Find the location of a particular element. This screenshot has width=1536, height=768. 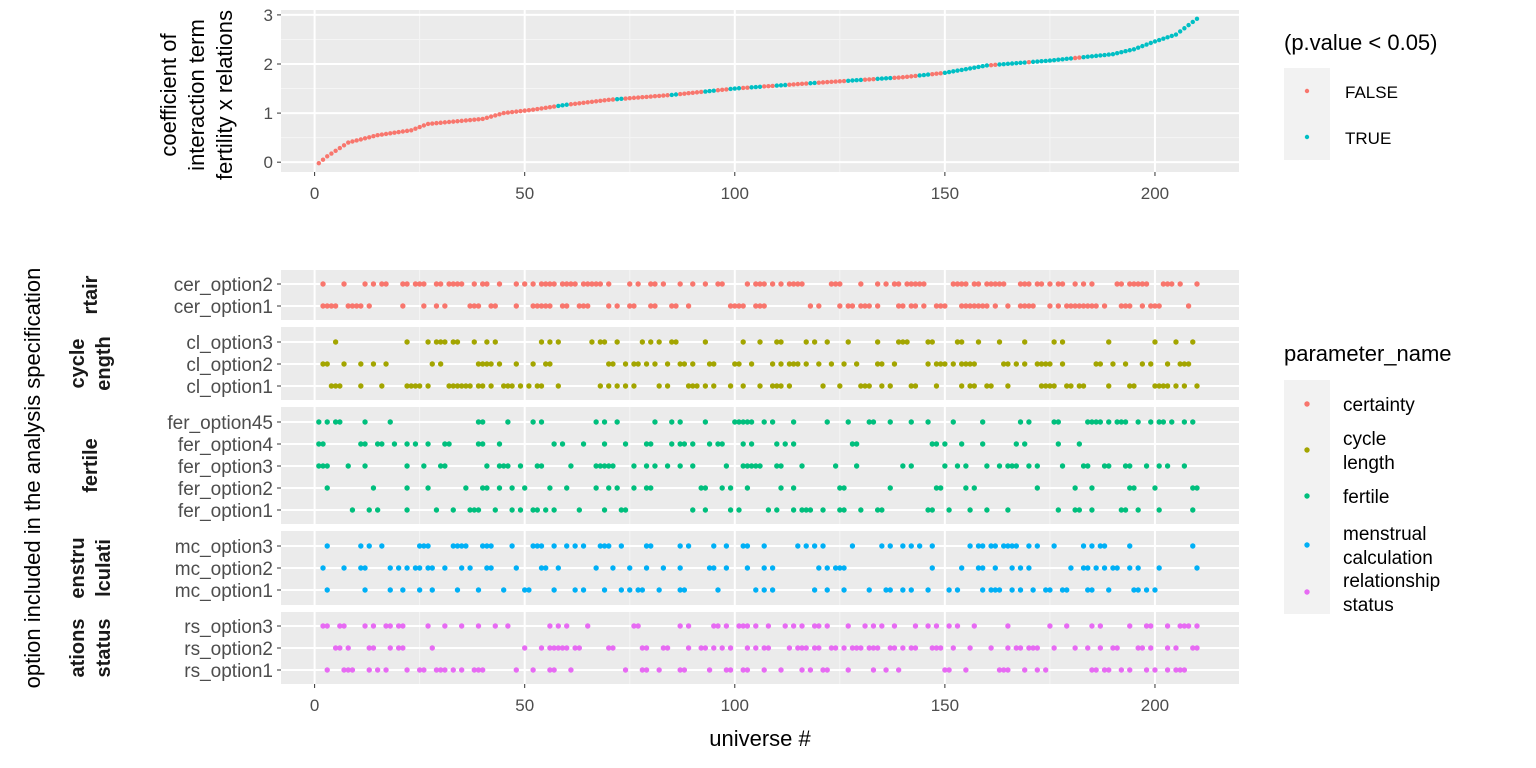

strip-label: ength is located at coordinates (104, 363).